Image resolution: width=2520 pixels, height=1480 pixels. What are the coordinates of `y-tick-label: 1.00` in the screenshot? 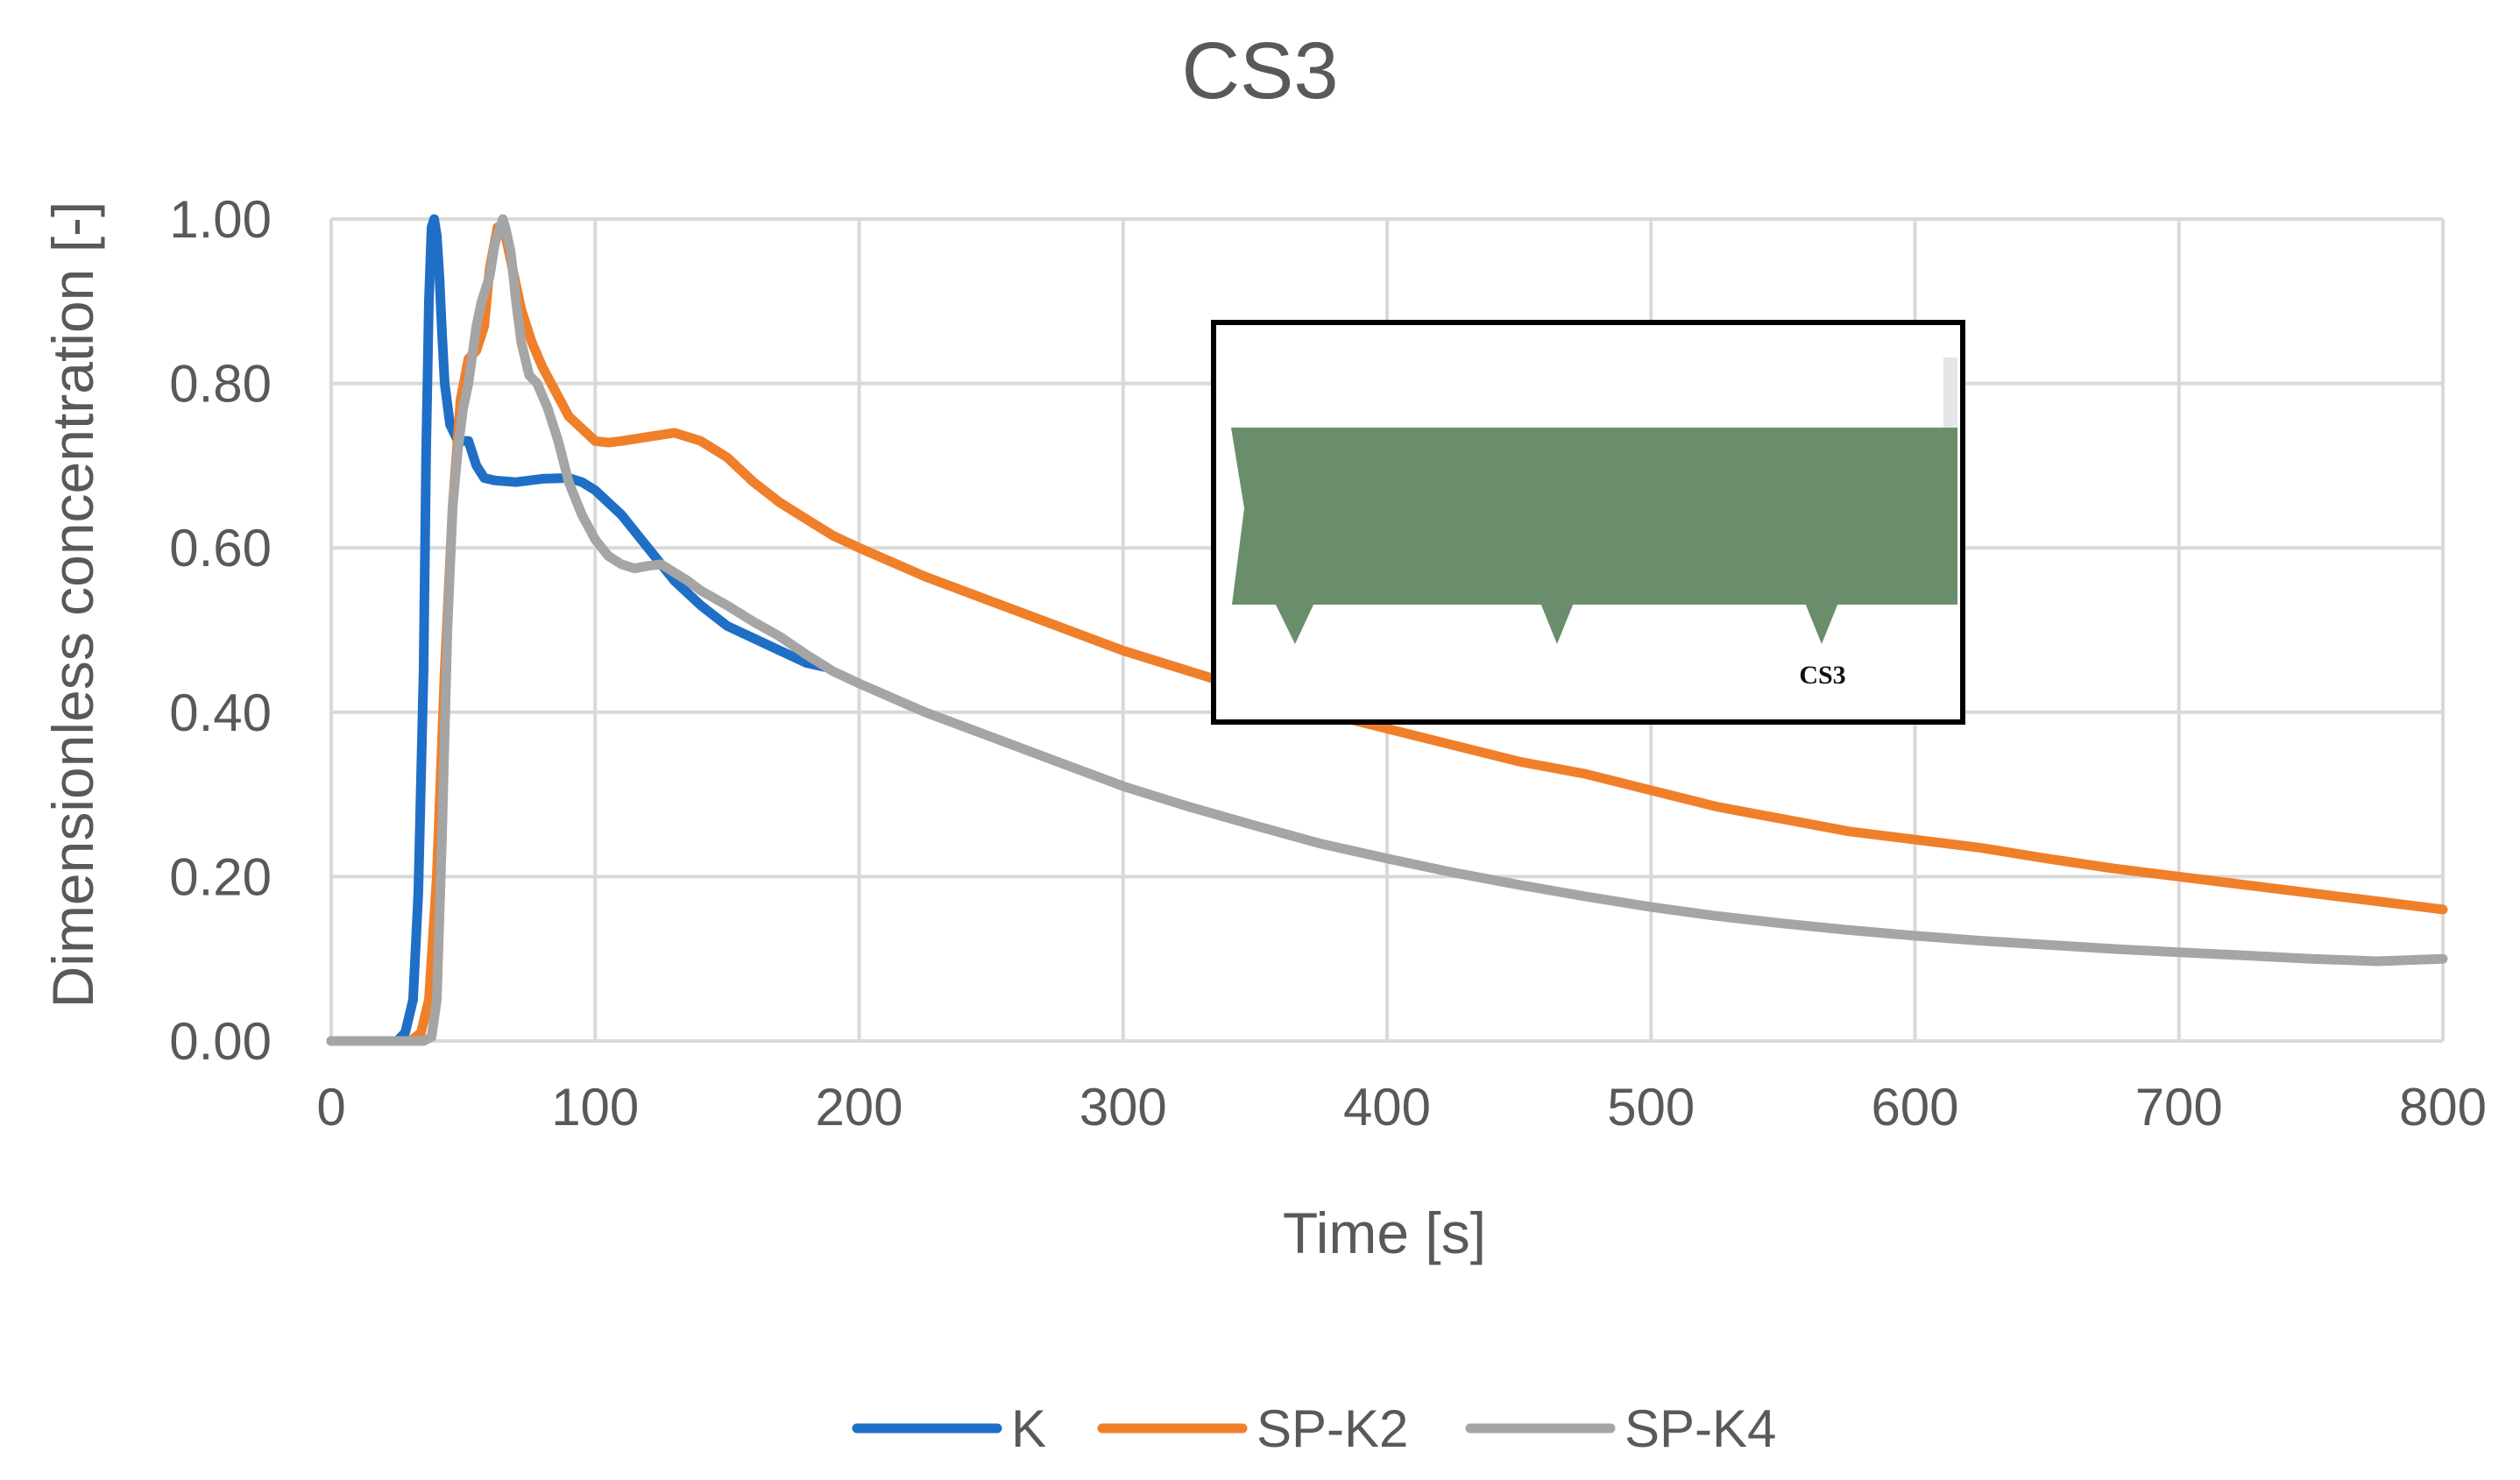 It's located at (220, 219).